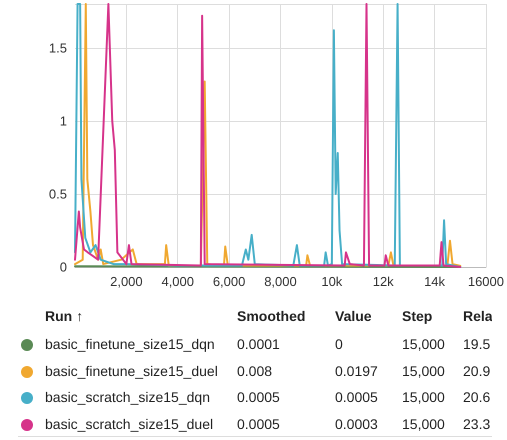 The height and width of the screenshot is (440, 507). What do you see at coordinates (131, 370) in the screenshot?
I see `legend-label: basic_finetune_size15_duel` at bounding box center [131, 370].